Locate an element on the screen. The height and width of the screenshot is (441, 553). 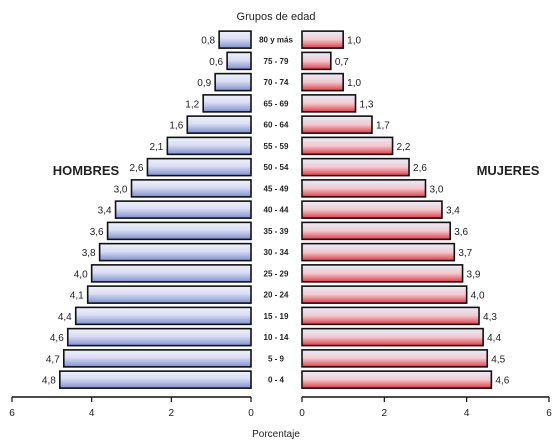
value-label-men: 2,1 is located at coordinates (156, 147).